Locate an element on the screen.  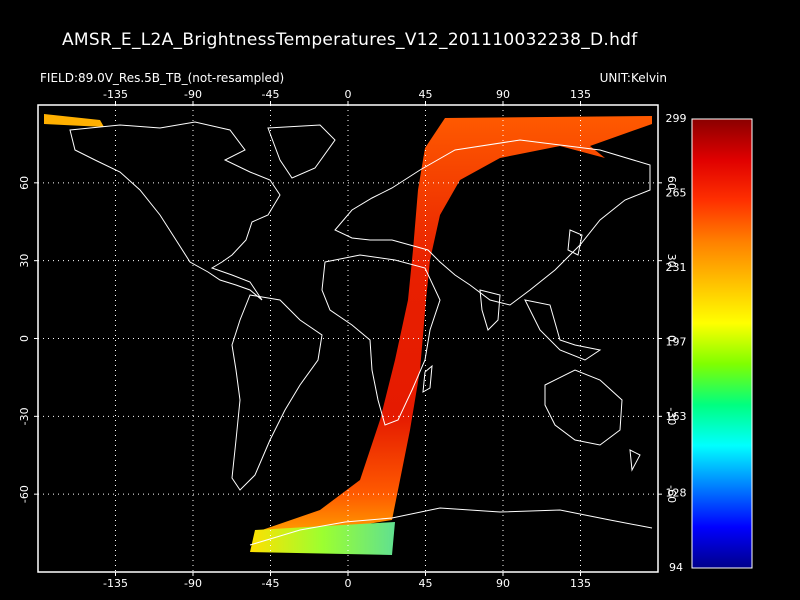
lat-label-right: 0 is located at coordinates (671, 338).